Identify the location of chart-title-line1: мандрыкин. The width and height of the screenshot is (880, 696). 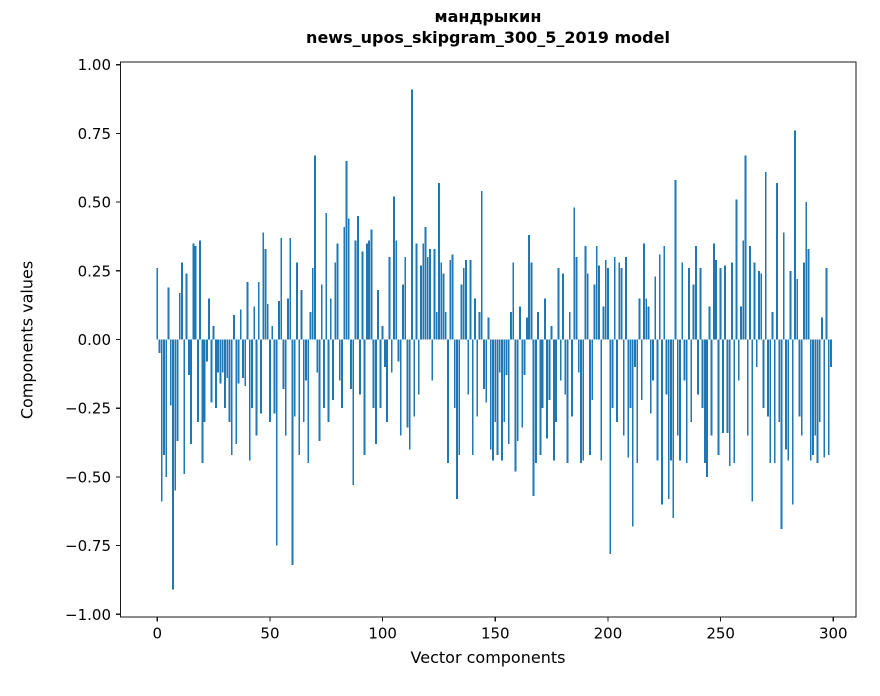
(488, 16).